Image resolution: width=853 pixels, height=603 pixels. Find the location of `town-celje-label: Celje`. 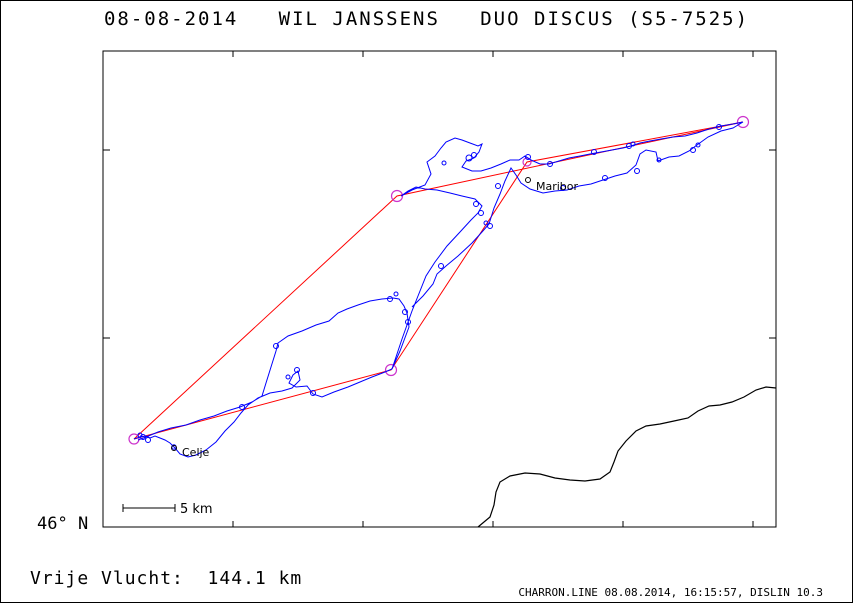

town-celje-label: Celje is located at coordinates (196, 452).